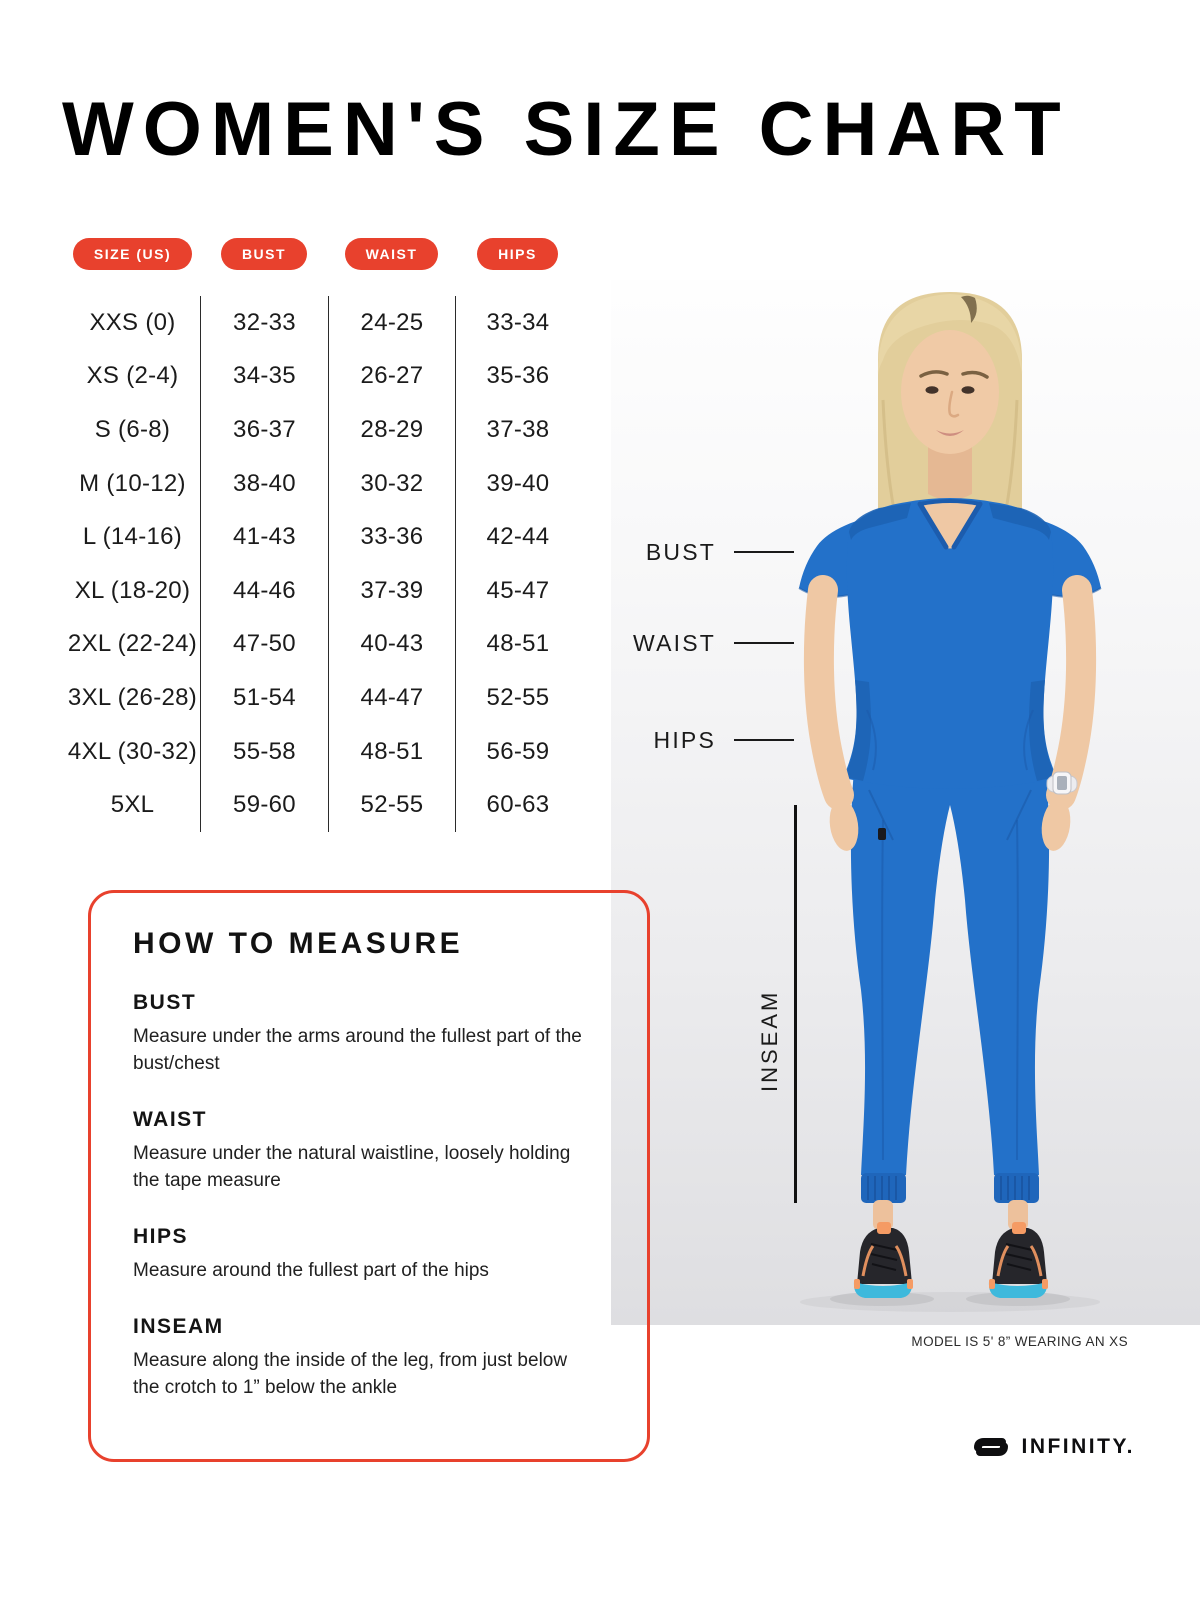 The height and width of the screenshot is (1600, 1200). I want to click on size-cell: 2XL (22-24), so click(132, 644).